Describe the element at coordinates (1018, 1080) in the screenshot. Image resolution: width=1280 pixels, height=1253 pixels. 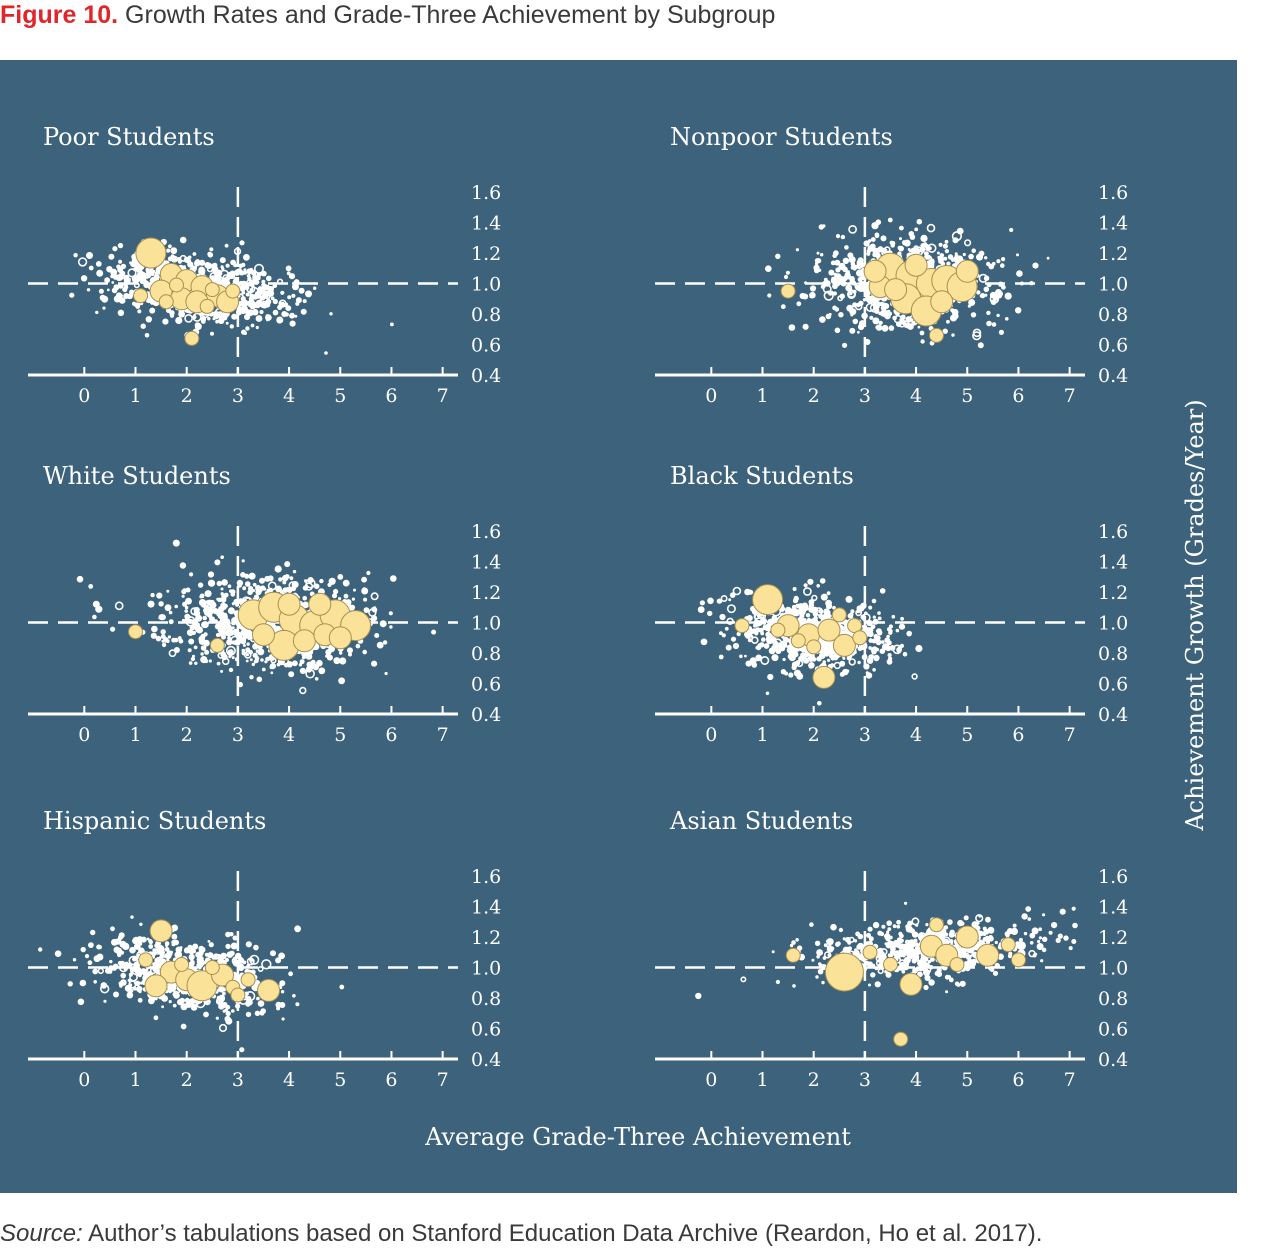
I see `x-tick-label: 6` at that location.